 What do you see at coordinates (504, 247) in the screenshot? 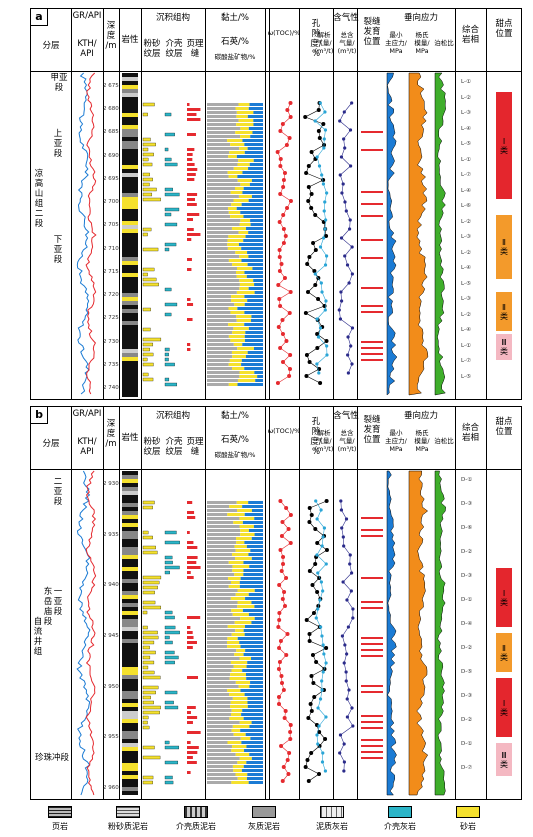
I see `sweet-spot-zone: Ⅱ类` at bounding box center [504, 247].